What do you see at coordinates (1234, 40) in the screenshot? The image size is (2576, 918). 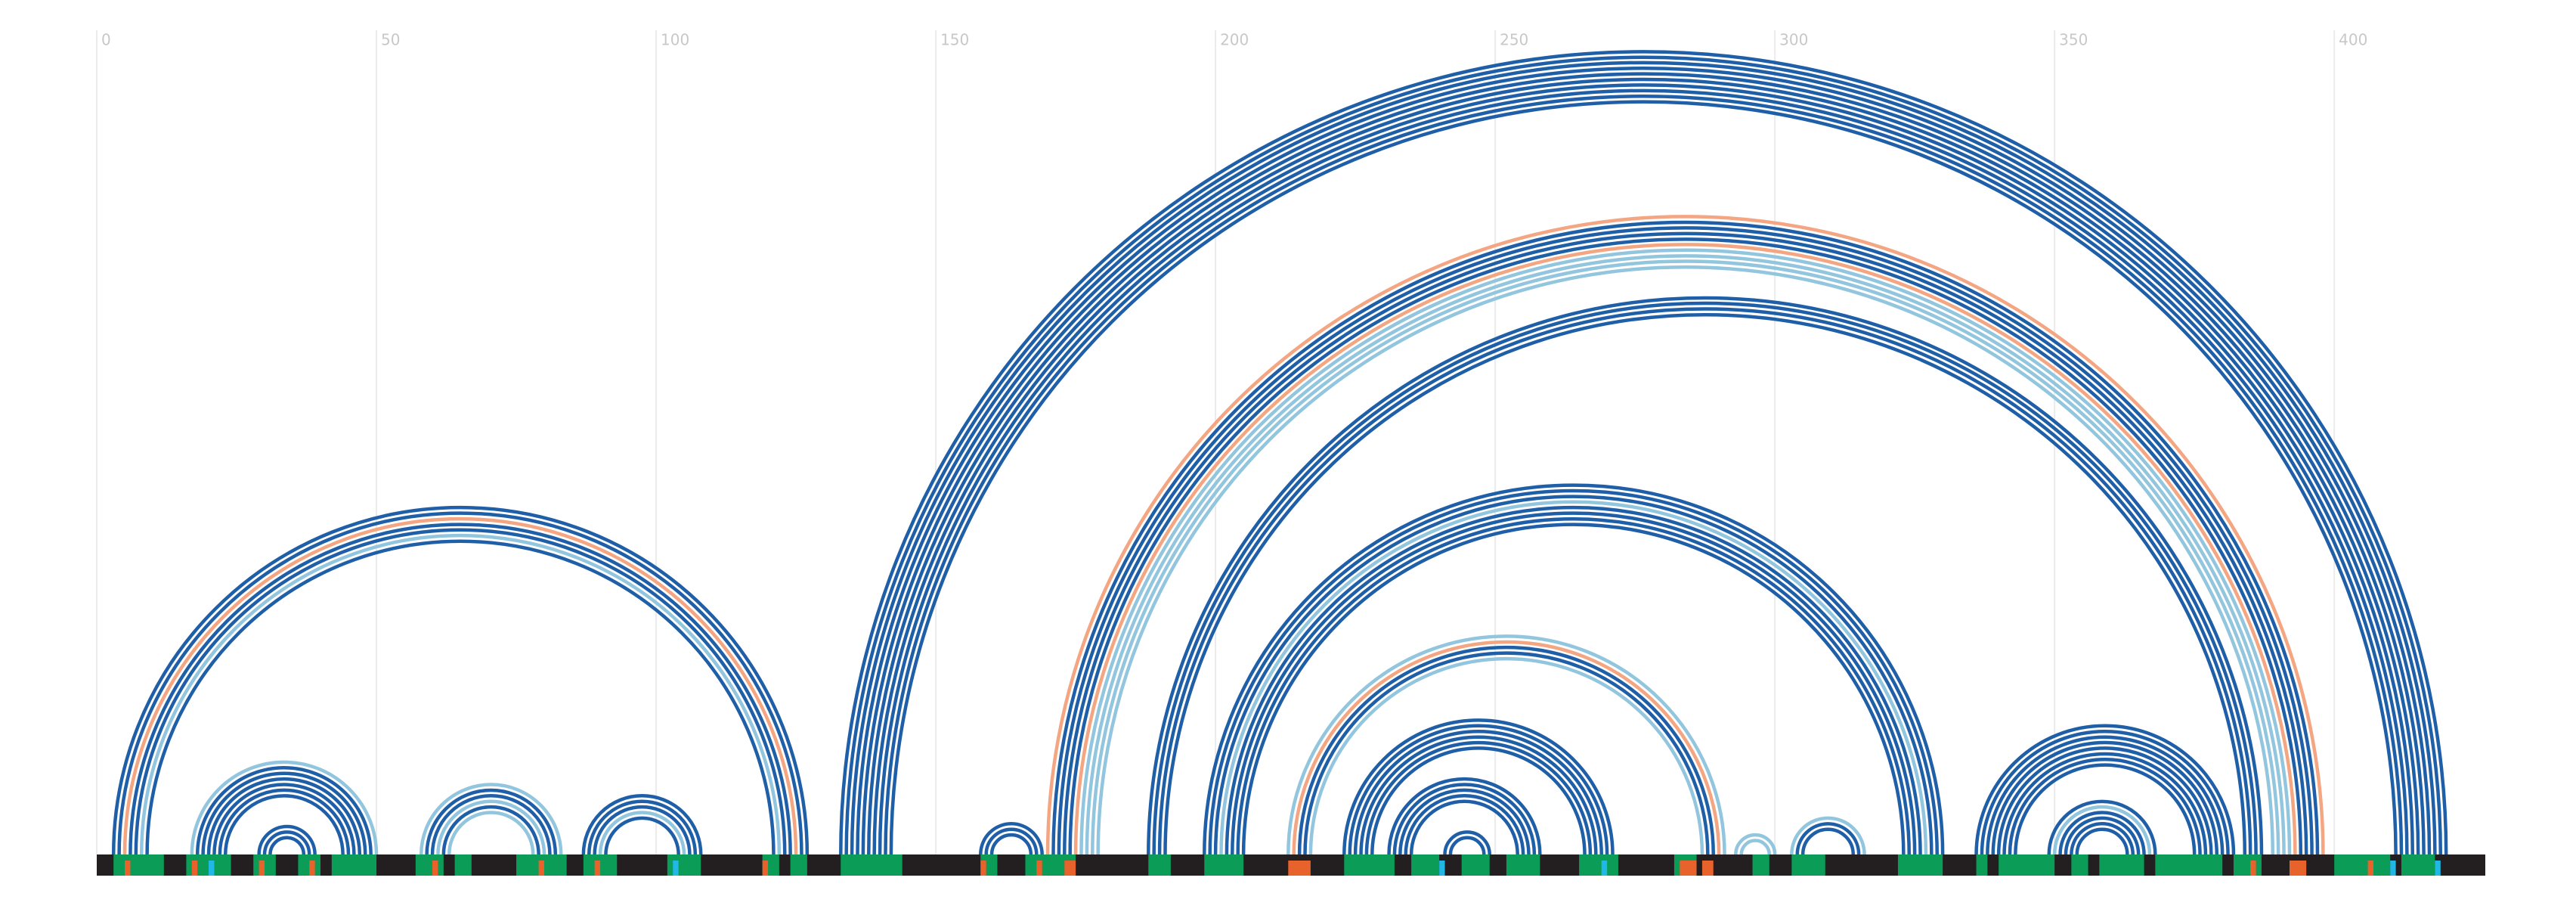 I see `x-tick-label: 200` at bounding box center [1234, 40].